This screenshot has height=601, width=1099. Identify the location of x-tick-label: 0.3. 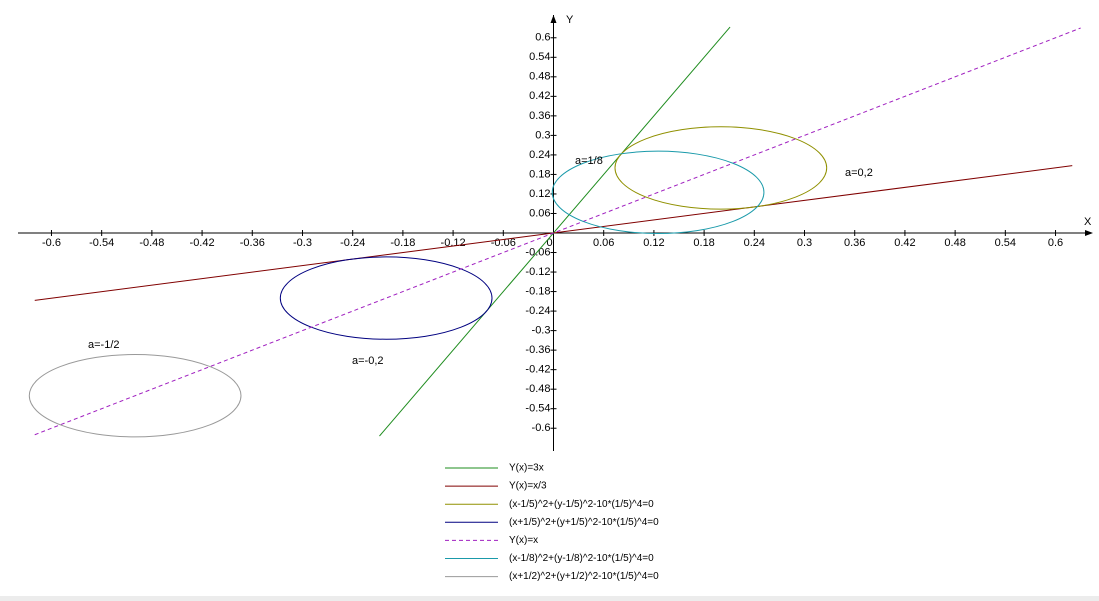
(804, 243).